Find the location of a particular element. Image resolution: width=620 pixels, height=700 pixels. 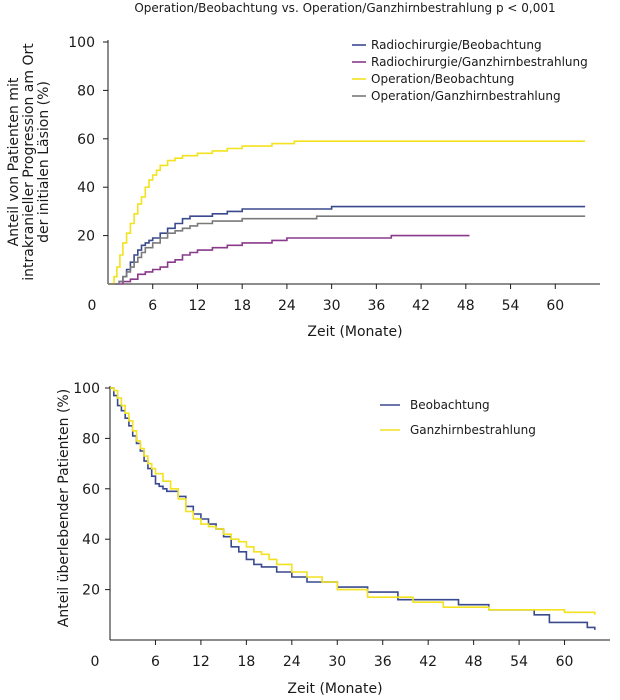

legend-label: Beobachtung is located at coordinates (450, 405).